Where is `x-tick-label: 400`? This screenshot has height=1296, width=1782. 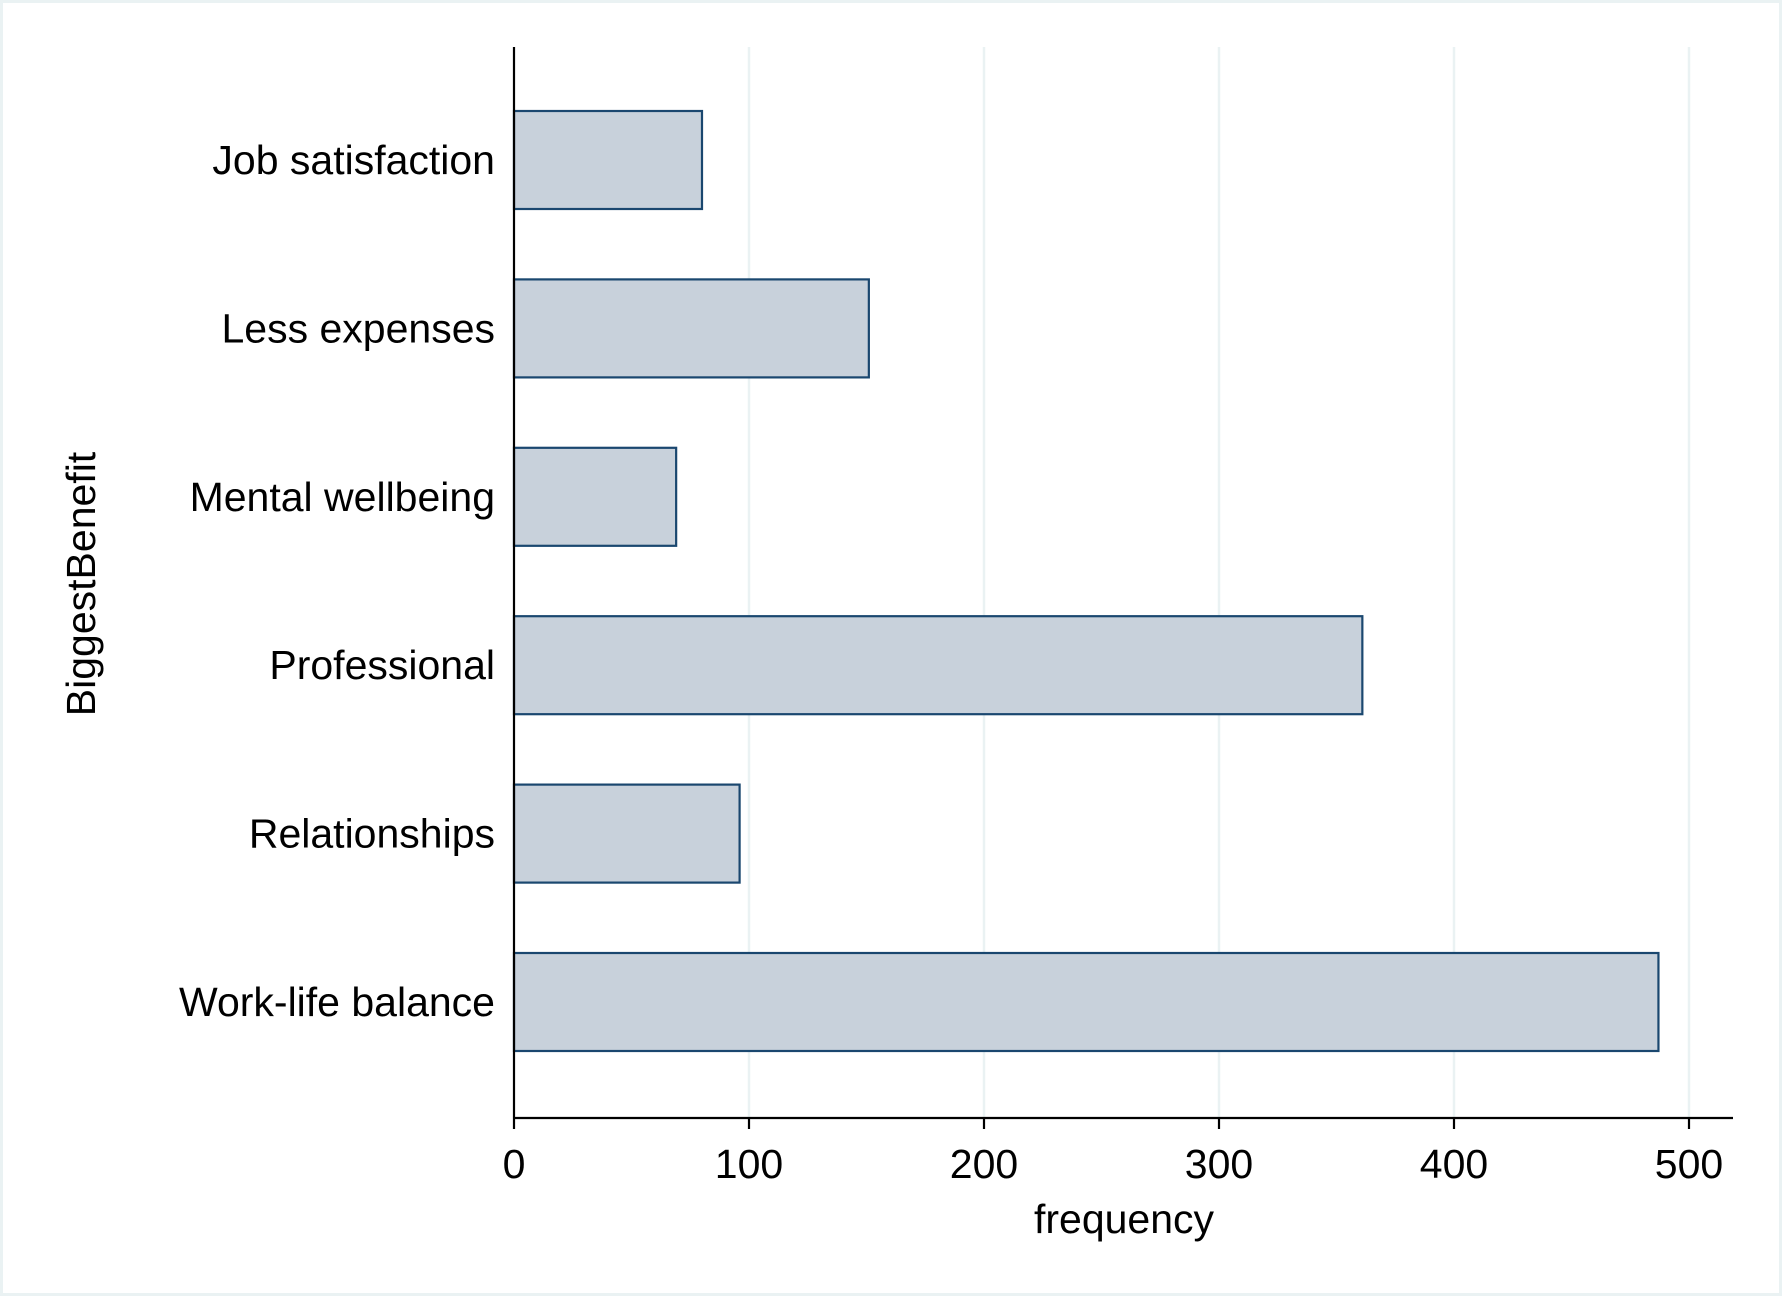 x-tick-label: 400 is located at coordinates (1454, 1164).